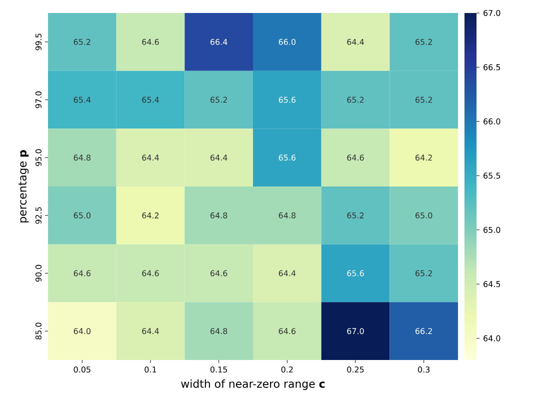 This screenshot has width=533, height=410. What do you see at coordinates (23, 186) in the screenshot?
I see `y-axis-title: percentage p` at bounding box center [23, 186].